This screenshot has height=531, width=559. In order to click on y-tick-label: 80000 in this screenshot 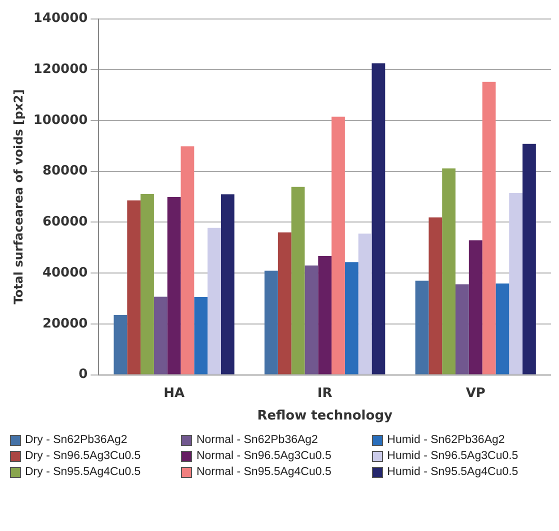, I will do `click(65, 171)`.